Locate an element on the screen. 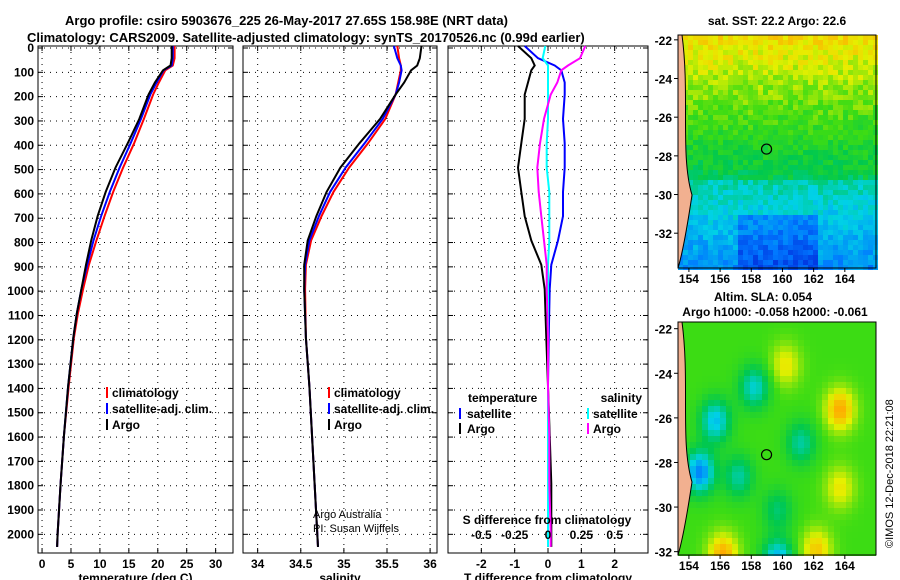 The image size is (900, 580). legend-entry-temperature: satellite is located at coordinates (489, 414).